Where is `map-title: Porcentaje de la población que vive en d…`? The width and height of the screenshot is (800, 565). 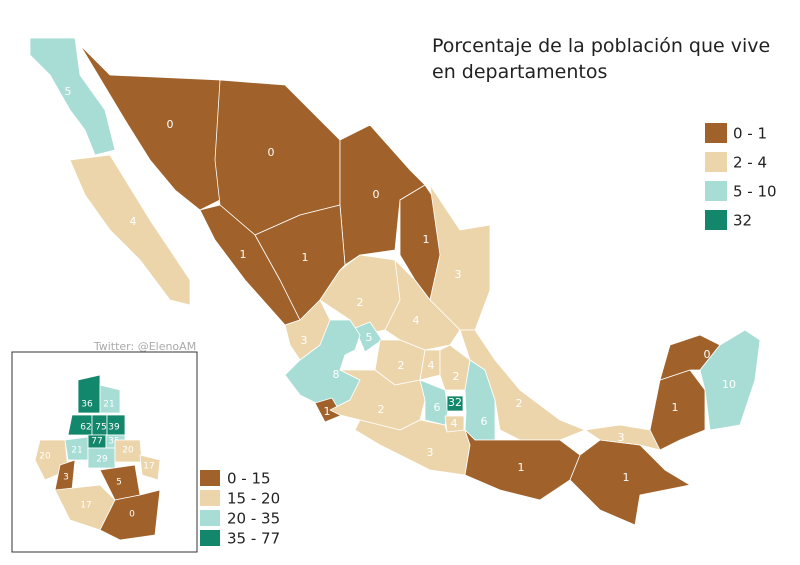
map-title: Porcentaje de la población que vive en d… is located at coordinates (601, 59).